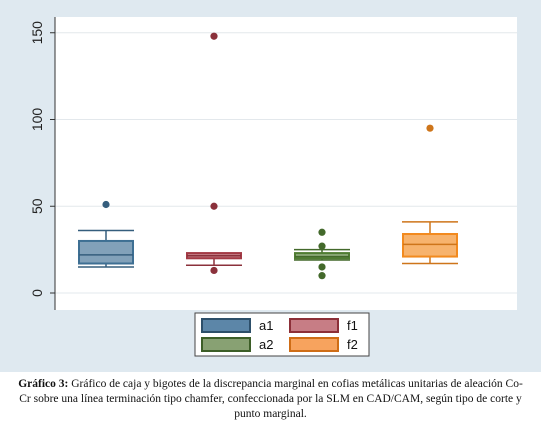 The image size is (541, 434). I want to click on legend-label: a1, so click(266, 325).